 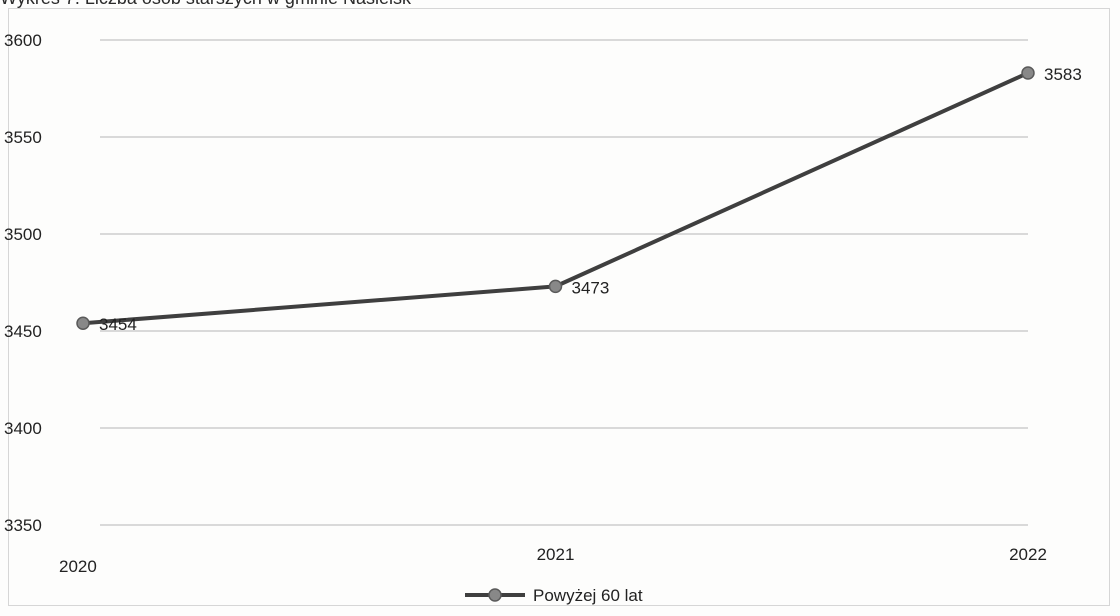 I want to click on data-label: 3454, so click(x=118, y=324).